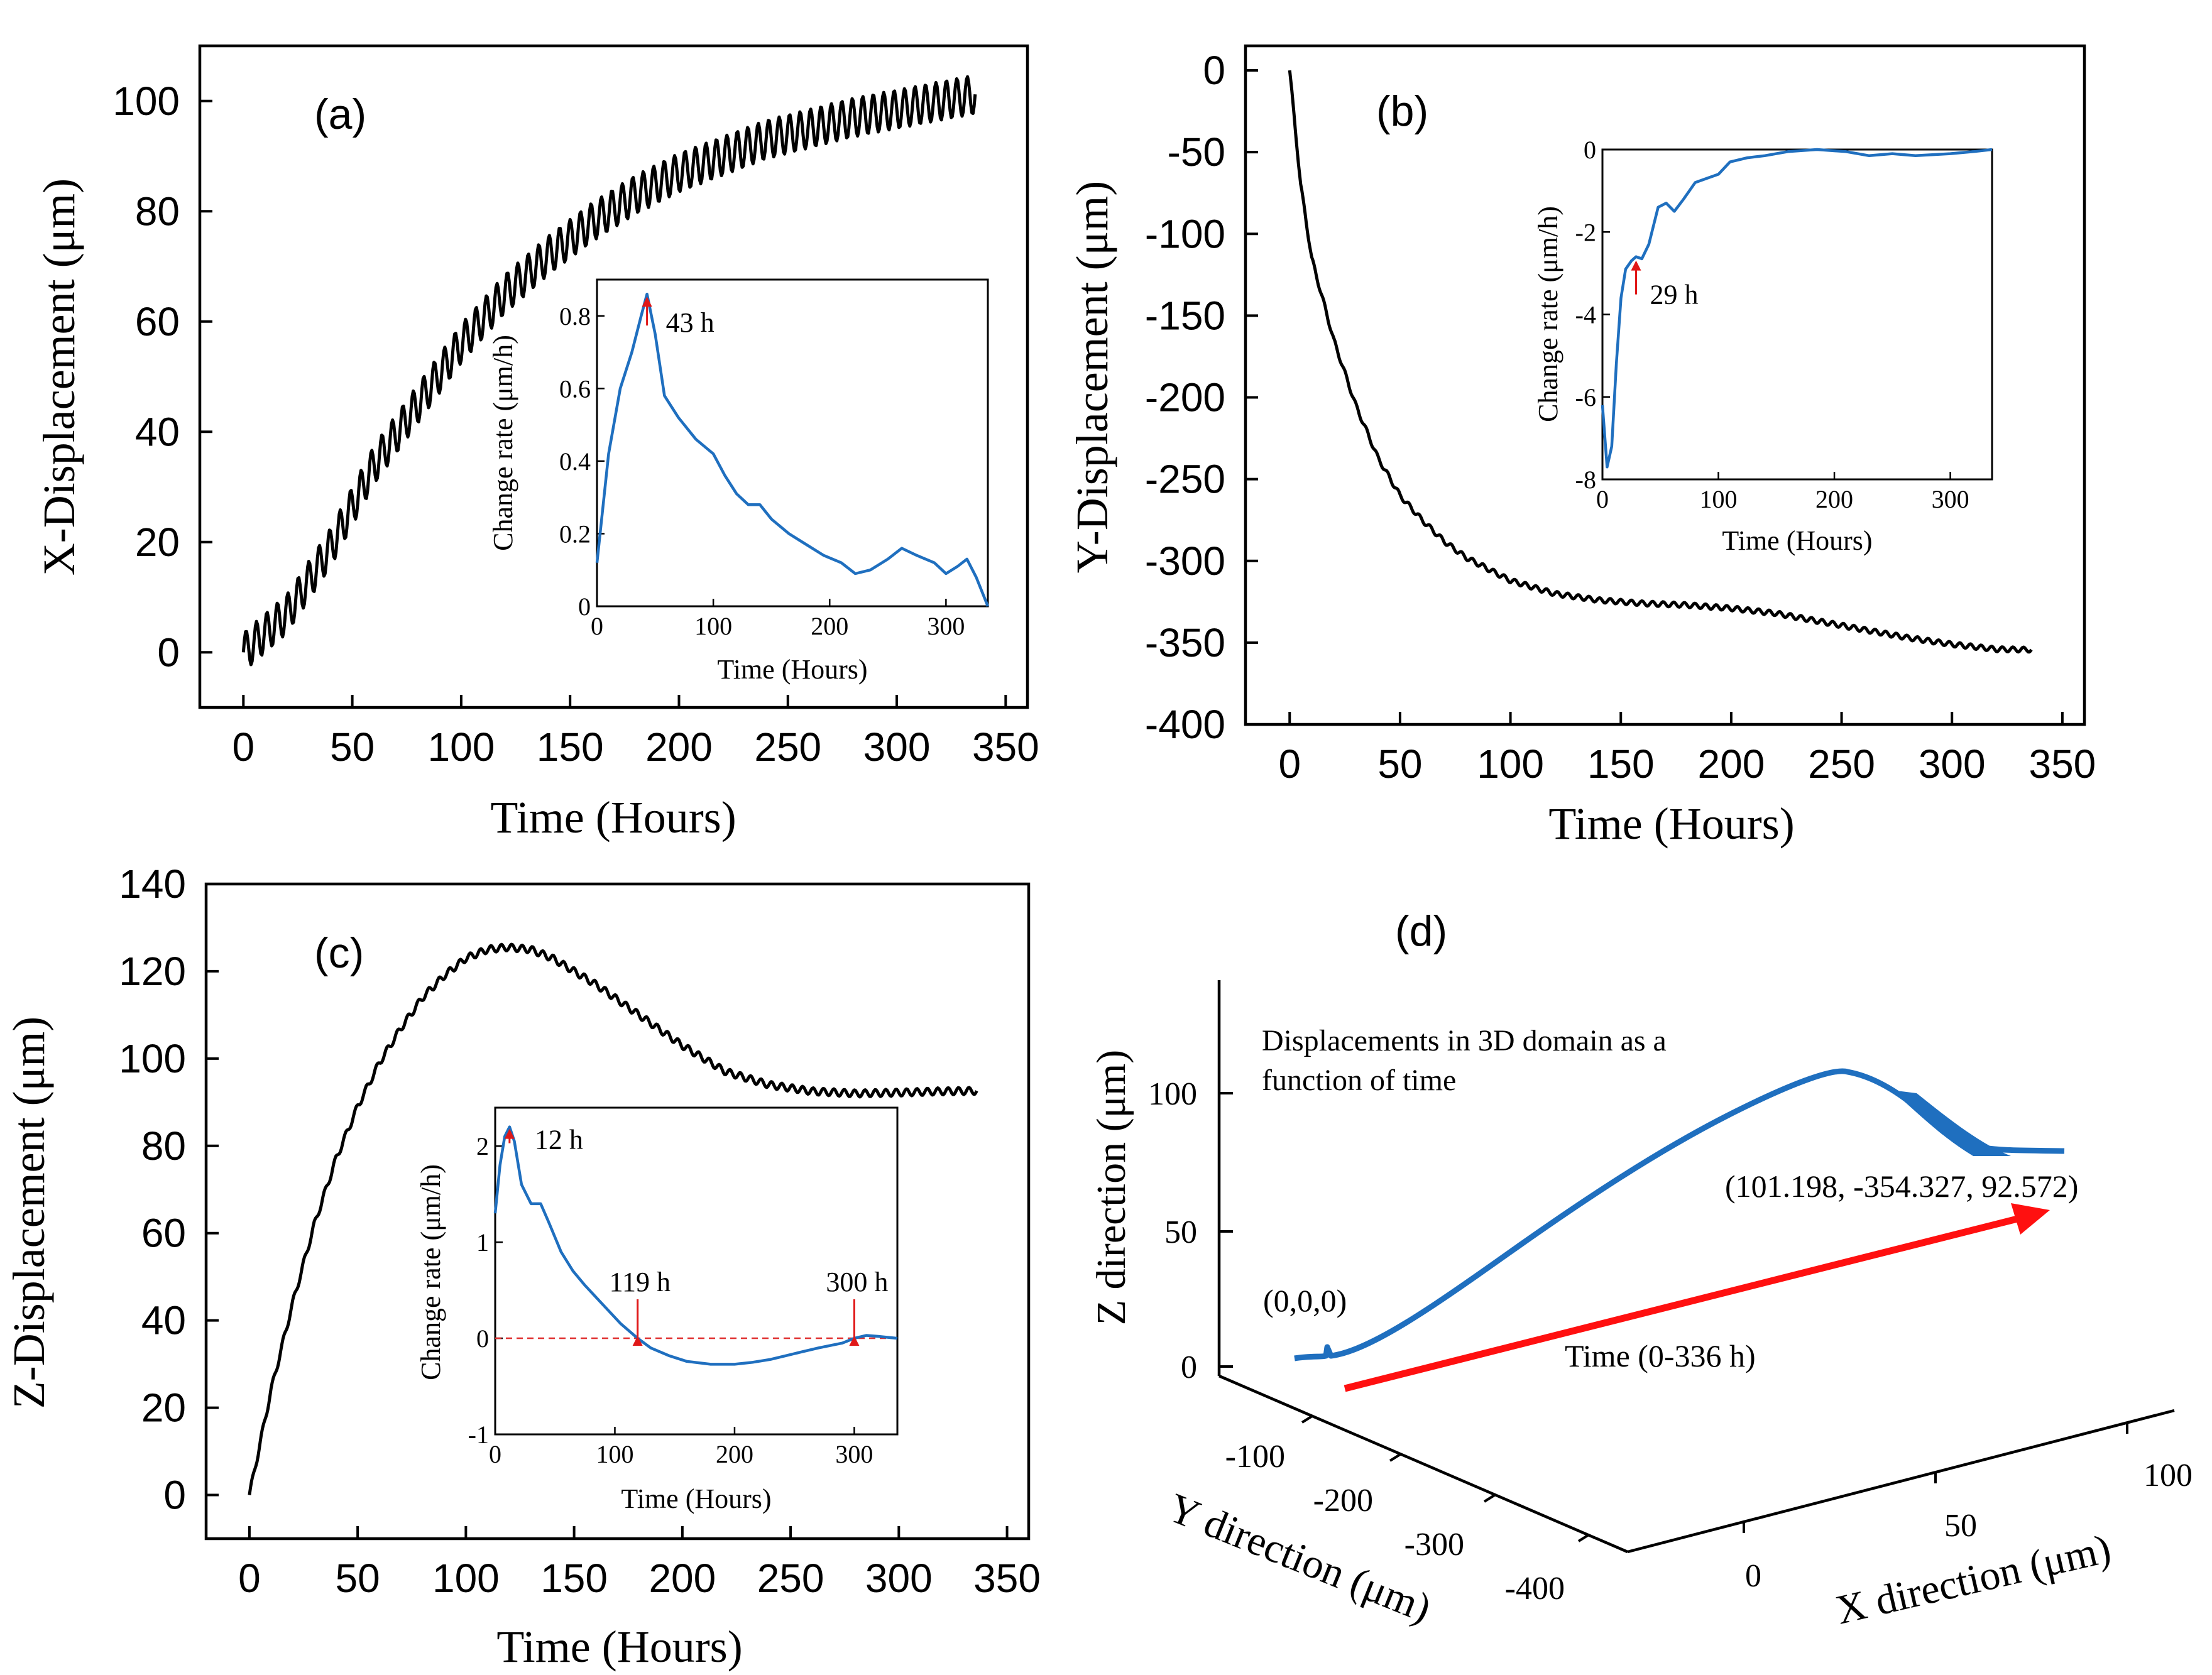  What do you see at coordinates (1214, 70) in the screenshot?
I see `panel-b-ytick-label-0: 0` at bounding box center [1214, 70].